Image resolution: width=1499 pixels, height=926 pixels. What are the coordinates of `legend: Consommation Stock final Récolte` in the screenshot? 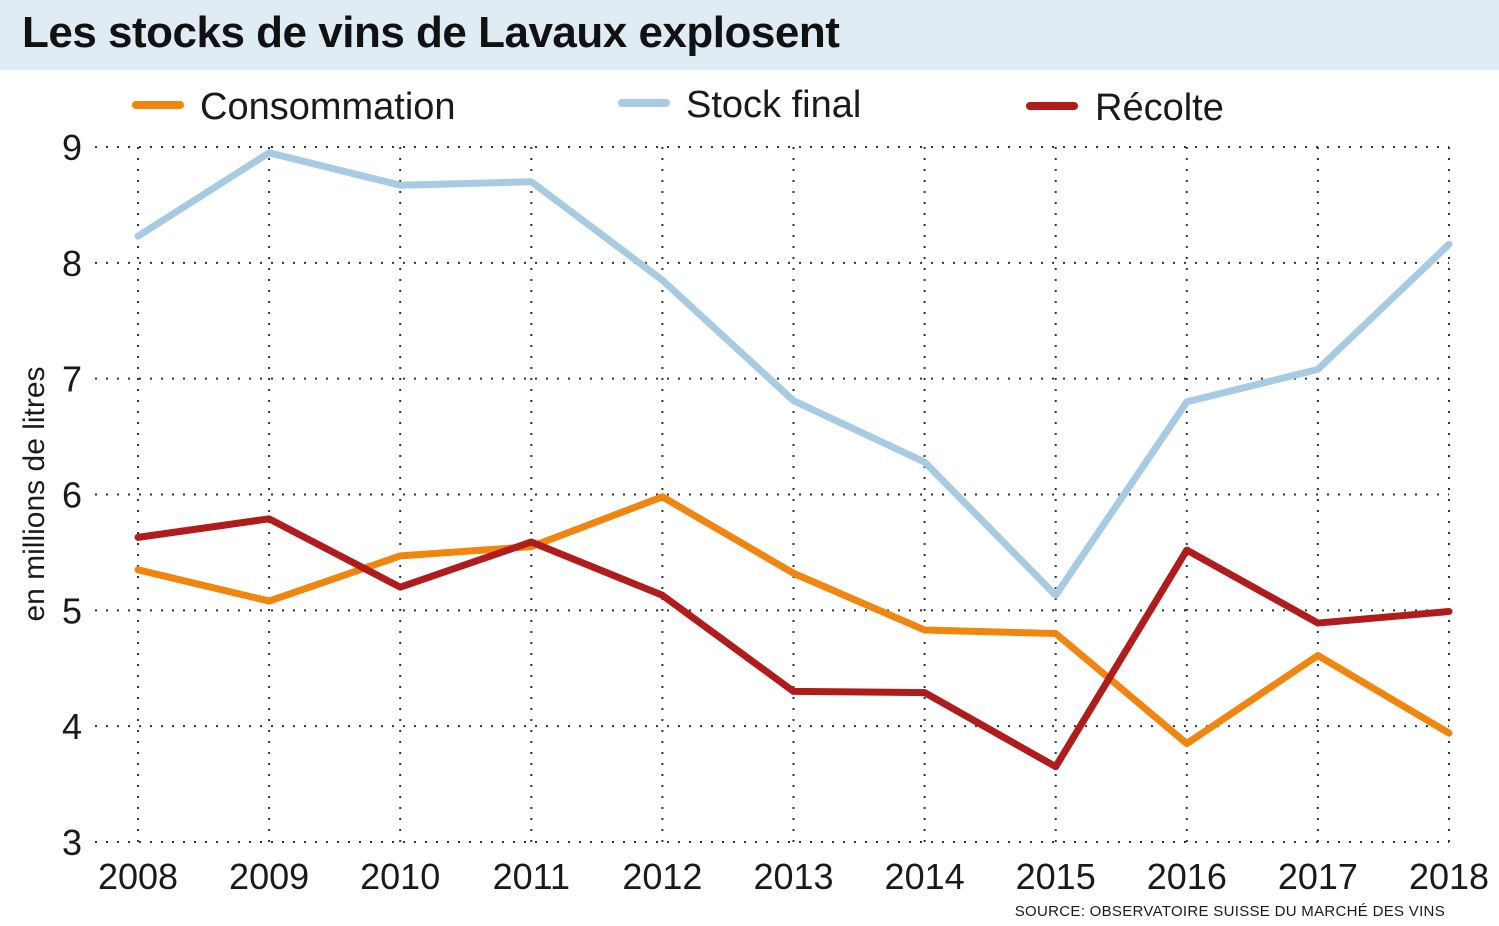 It's located at (678, 106).